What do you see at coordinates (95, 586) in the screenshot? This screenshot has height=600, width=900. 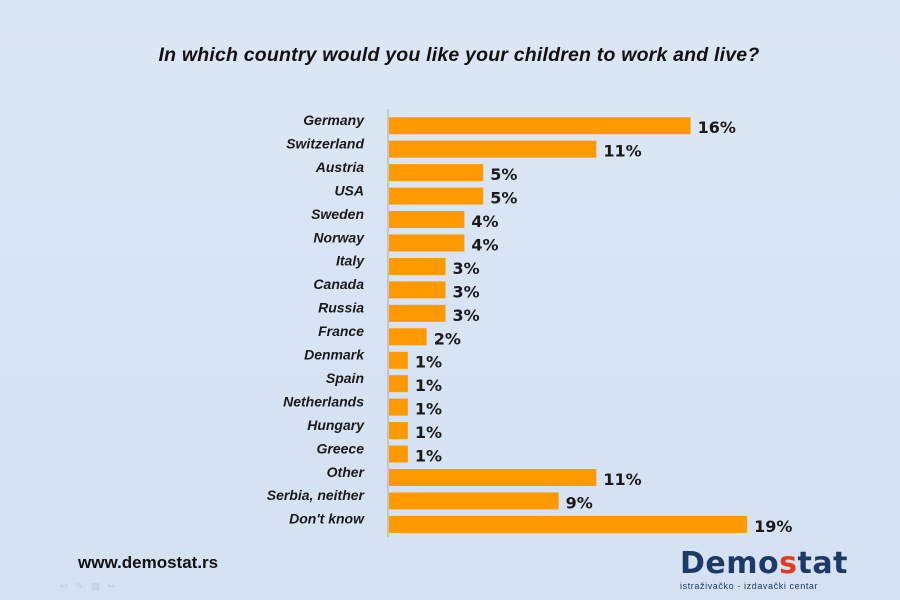 I see `menu-icon: ▤` at bounding box center [95, 586].